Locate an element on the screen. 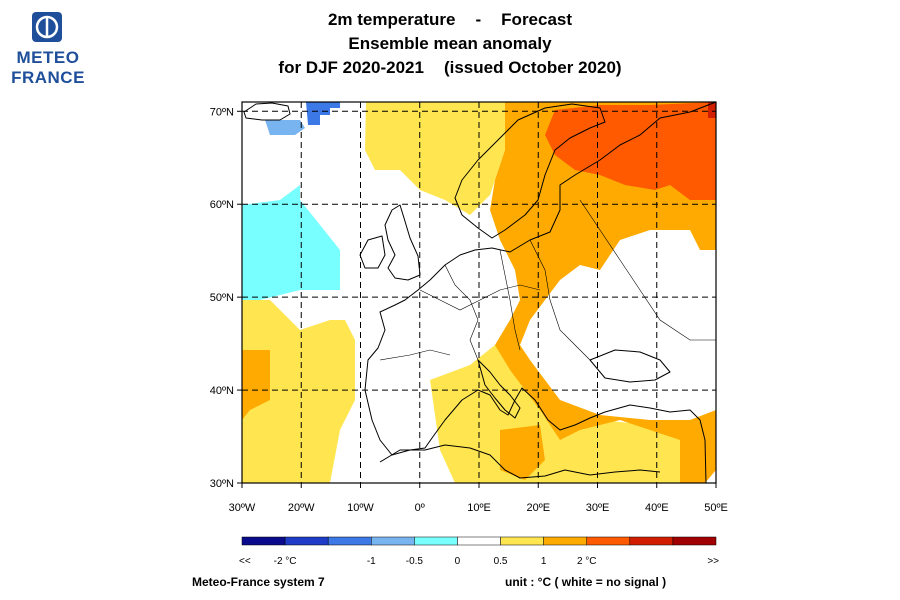 This screenshot has height=600, width=900. lon-tick-label: 10ºW is located at coordinates (360, 508).